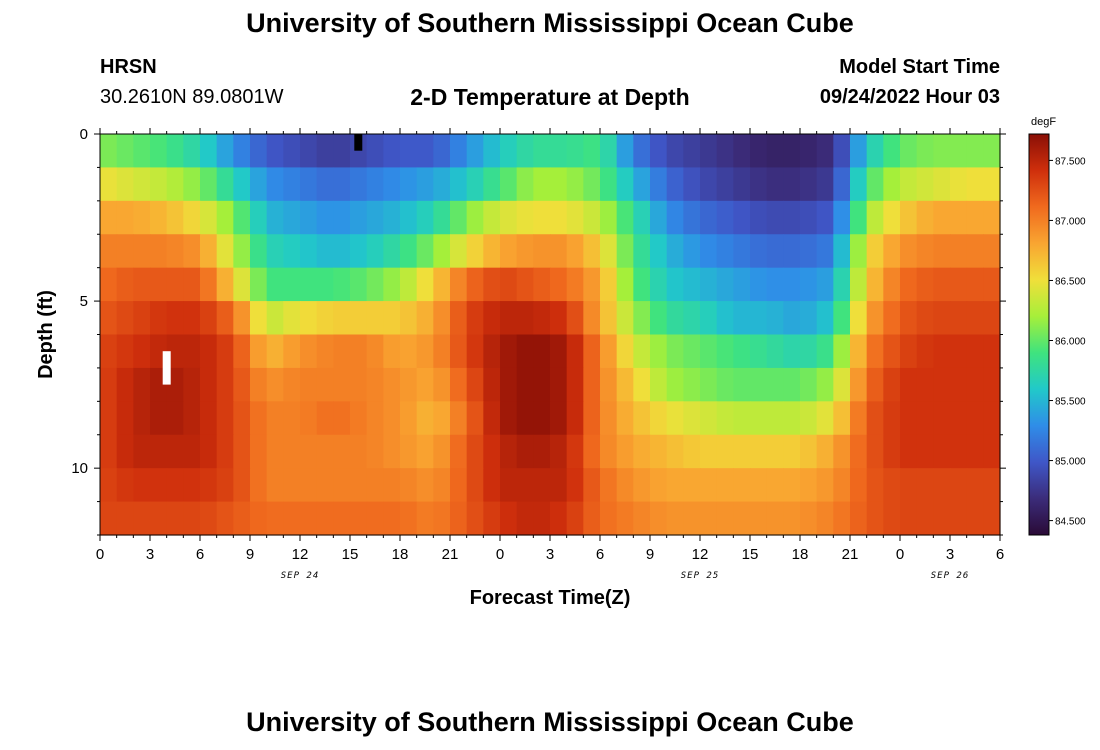 This screenshot has width=1100, height=750. I want to click on x-tick-label: 9, so click(650, 554).